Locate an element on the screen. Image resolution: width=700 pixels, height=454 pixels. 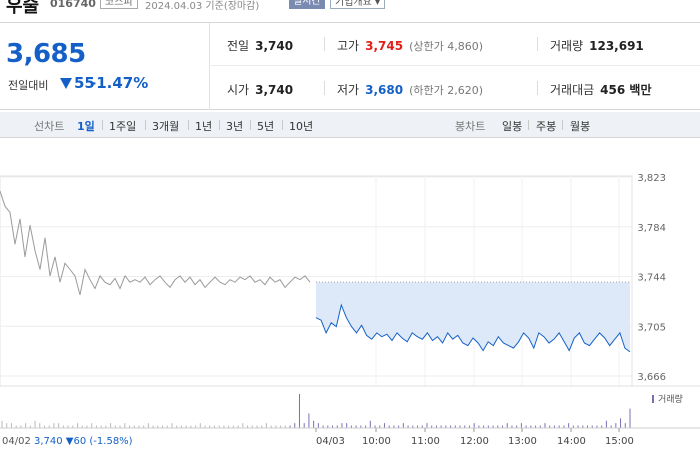
tab-1d: 1일 is located at coordinates (86, 126).